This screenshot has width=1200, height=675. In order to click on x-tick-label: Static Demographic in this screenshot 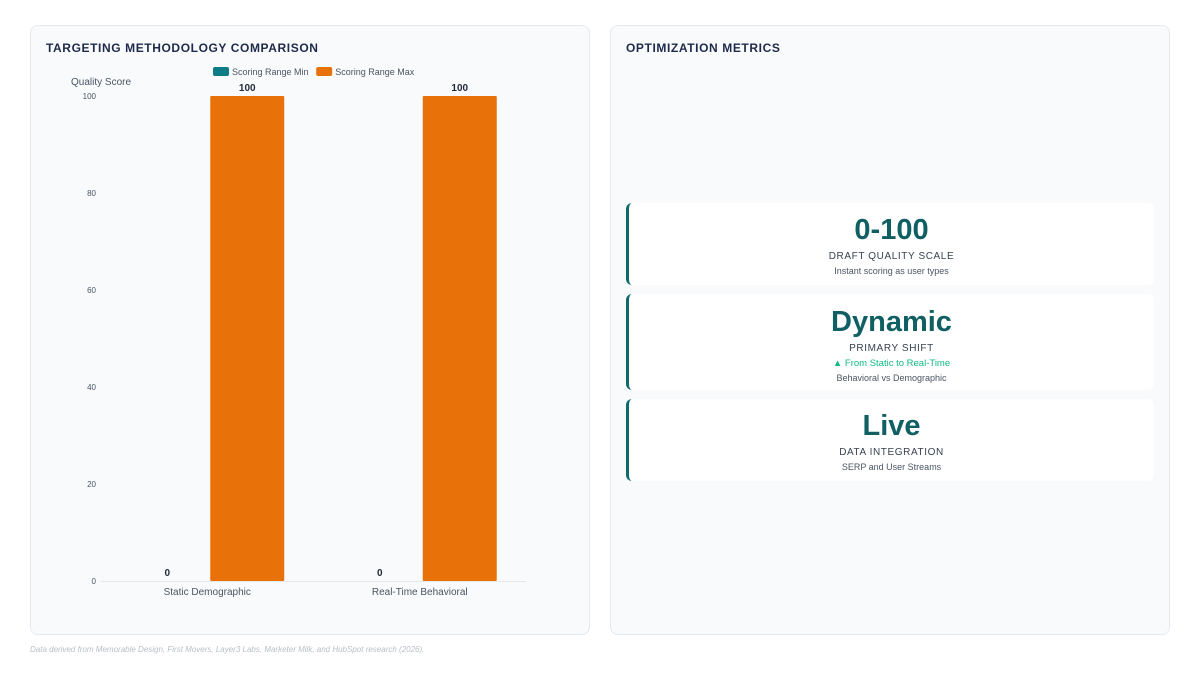, I will do `click(207, 592)`.